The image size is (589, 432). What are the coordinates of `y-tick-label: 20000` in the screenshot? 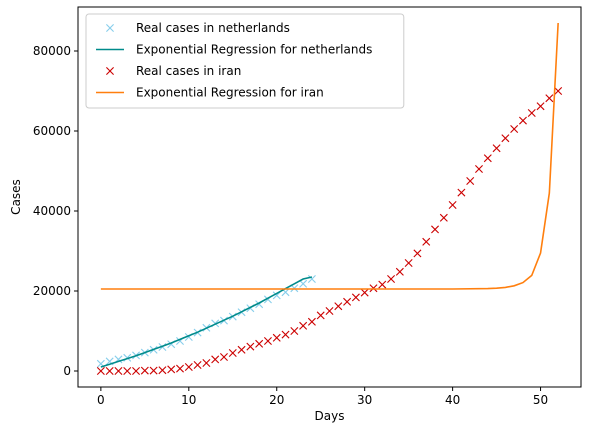 It's located at (52, 291).